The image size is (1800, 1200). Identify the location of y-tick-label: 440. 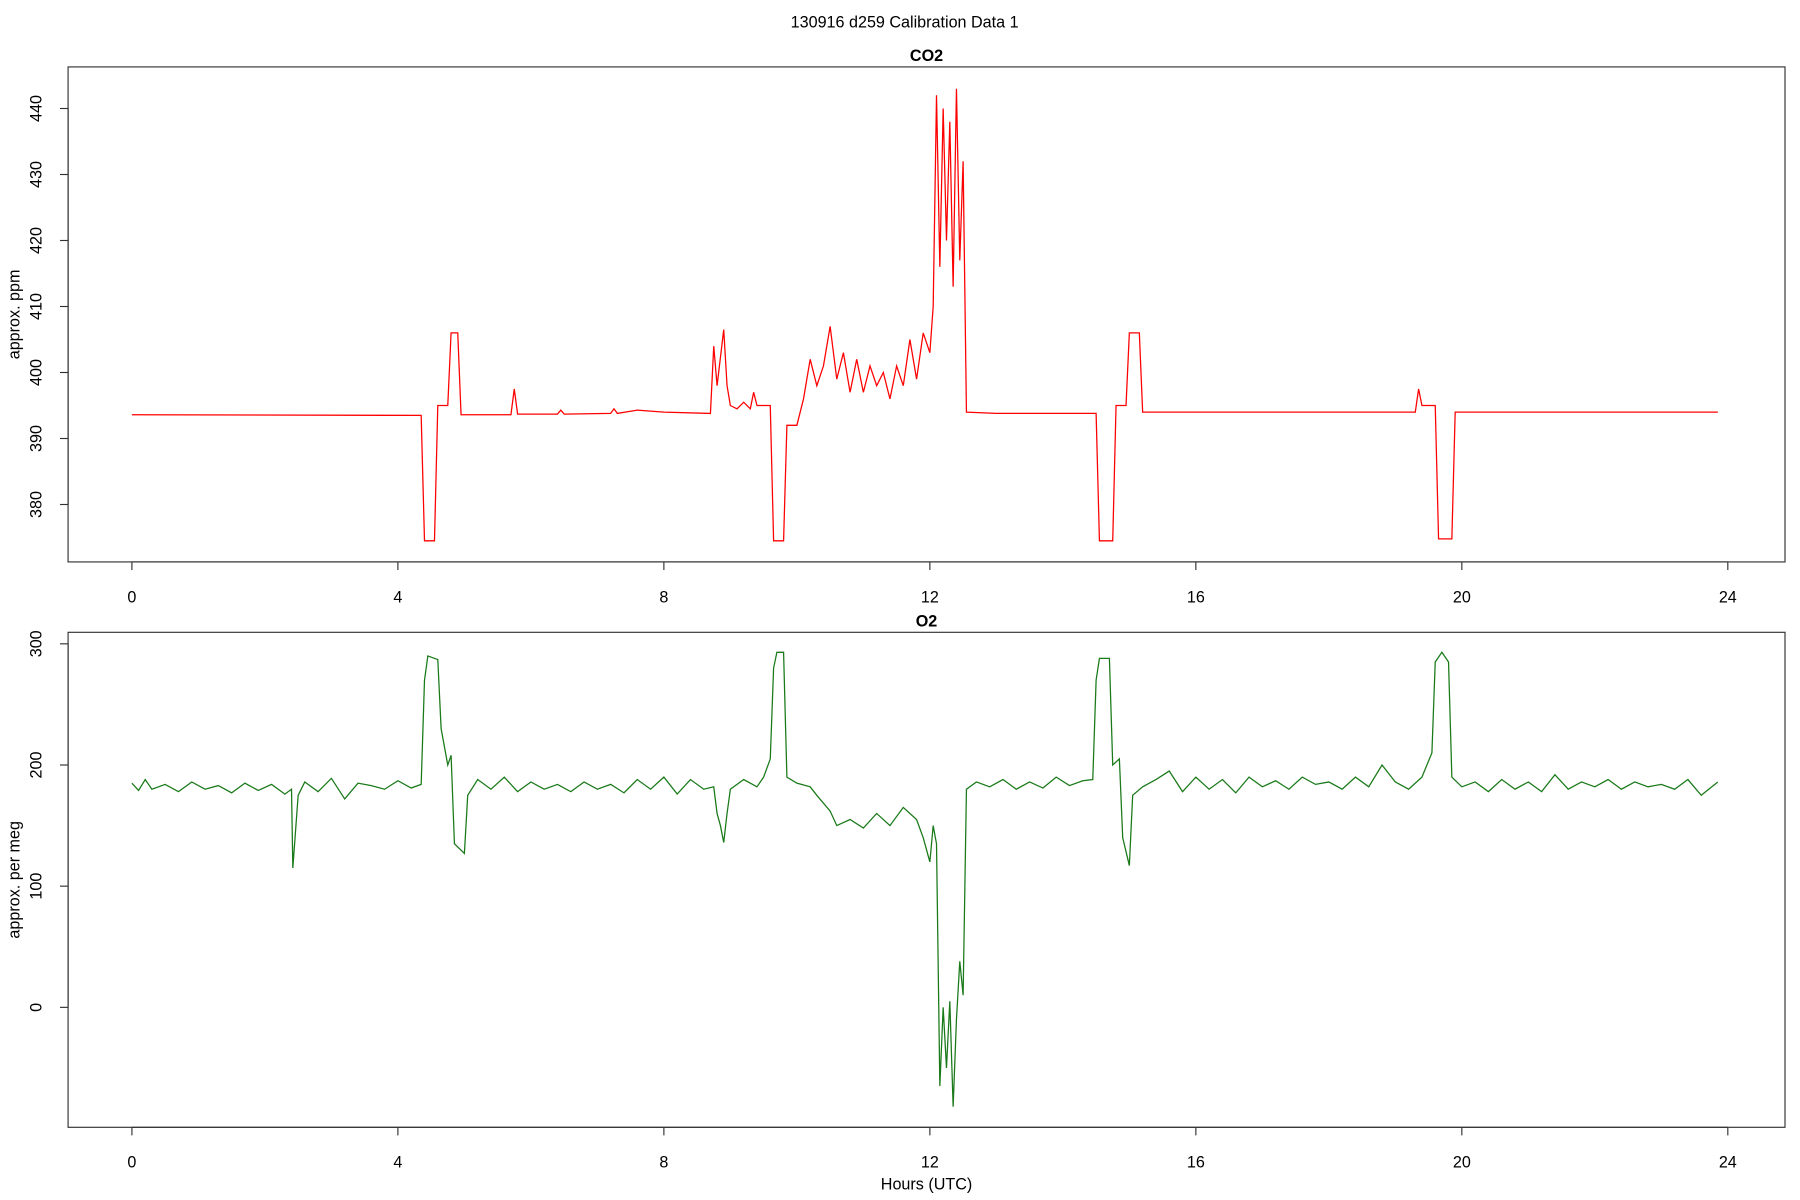
(37, 108).